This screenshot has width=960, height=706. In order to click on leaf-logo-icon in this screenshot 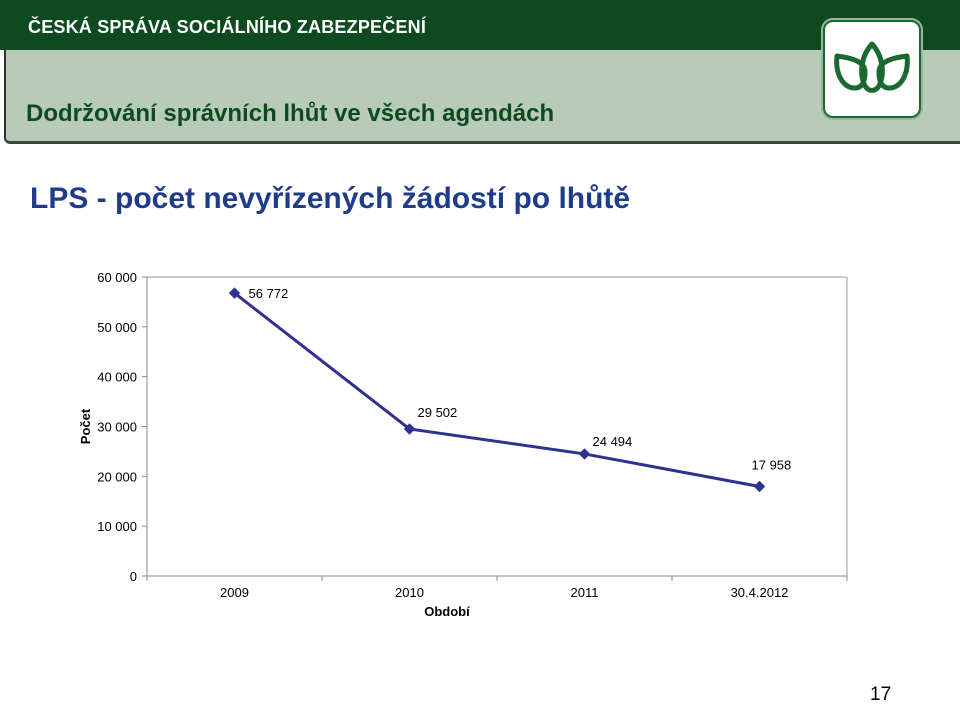, I will do `click(872, 67)`.